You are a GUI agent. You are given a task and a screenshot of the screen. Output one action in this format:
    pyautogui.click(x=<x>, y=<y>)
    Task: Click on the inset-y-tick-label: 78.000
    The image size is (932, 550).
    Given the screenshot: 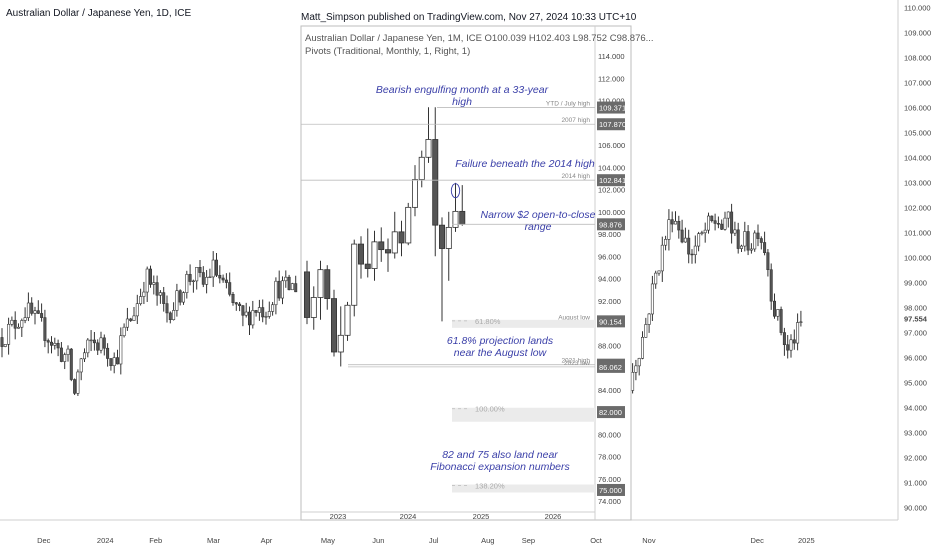 What is the action you would take?
    pyautogui.click(x=609, y=457)
    